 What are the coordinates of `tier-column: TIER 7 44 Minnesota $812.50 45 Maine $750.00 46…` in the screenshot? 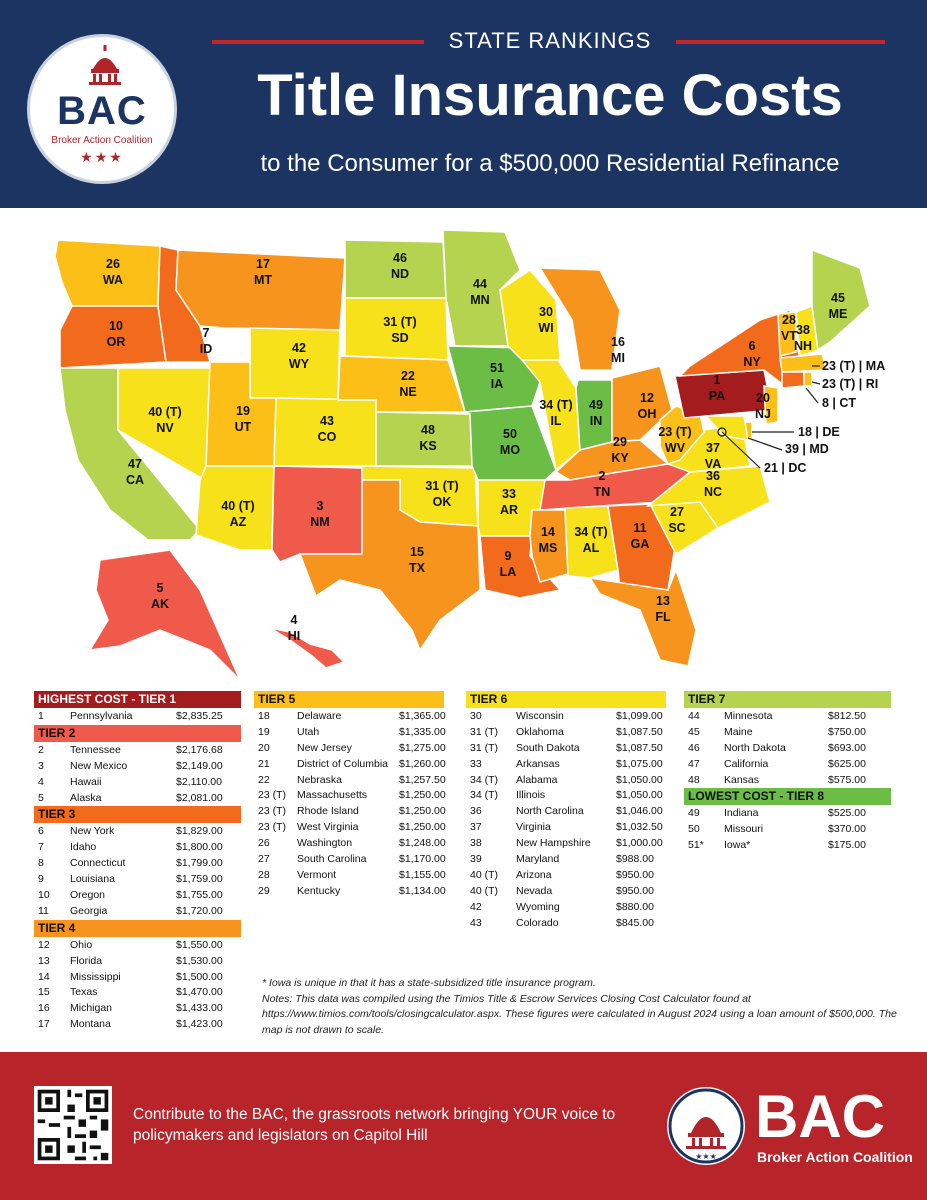 It's located at (787, 772).